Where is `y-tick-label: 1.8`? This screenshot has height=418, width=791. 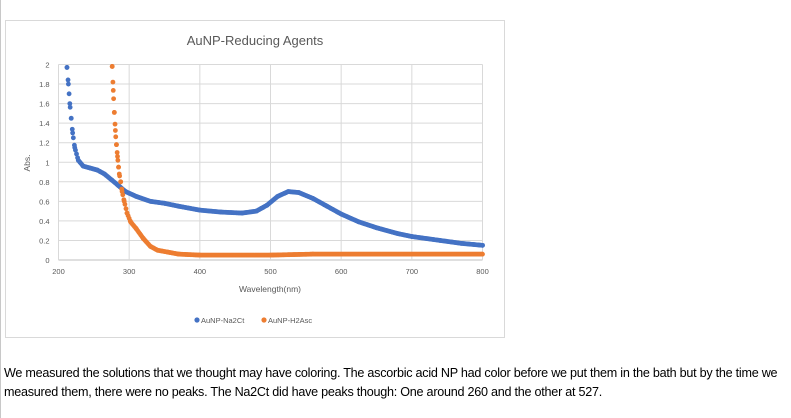
y-tick-label: 1.8 is located at coordinates (44, 84).